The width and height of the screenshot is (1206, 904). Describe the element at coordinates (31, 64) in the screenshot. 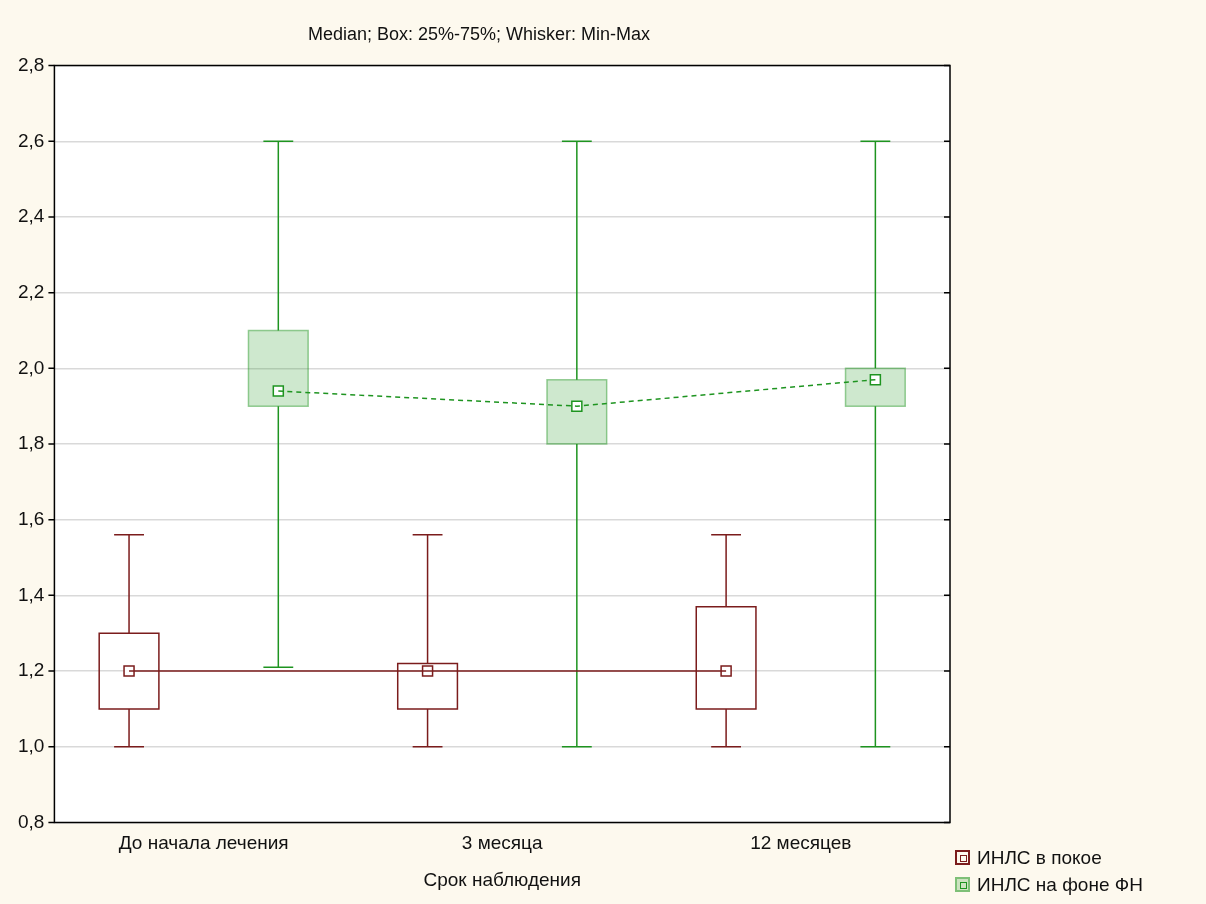

I see `y-tick-label: 2,8` at that location.